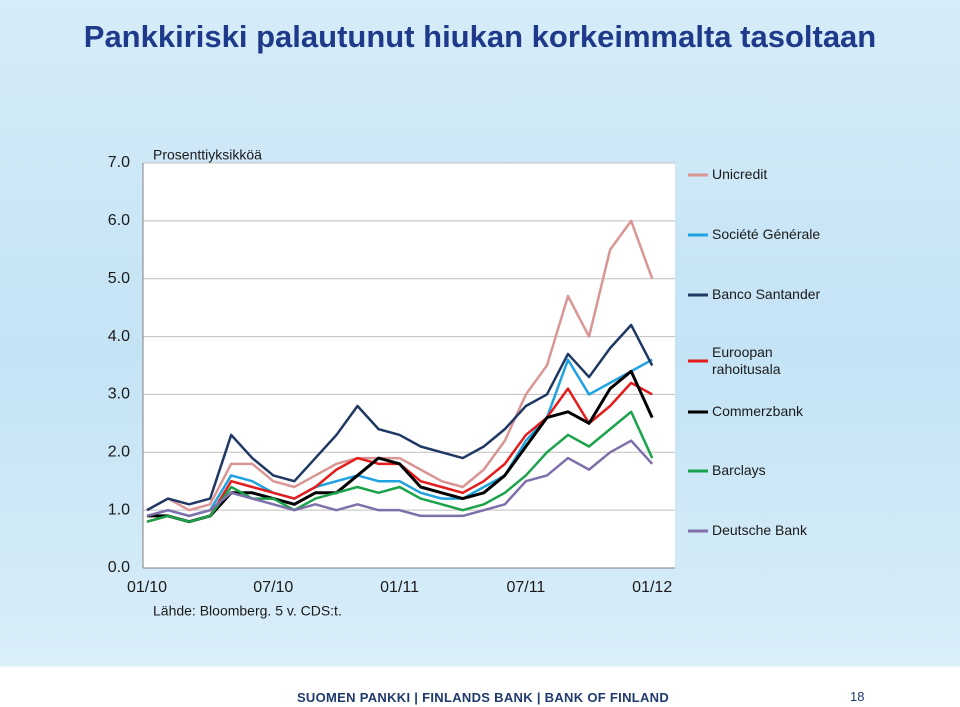  I want to click on y-tick-label: 3.0, so click(119, 394).